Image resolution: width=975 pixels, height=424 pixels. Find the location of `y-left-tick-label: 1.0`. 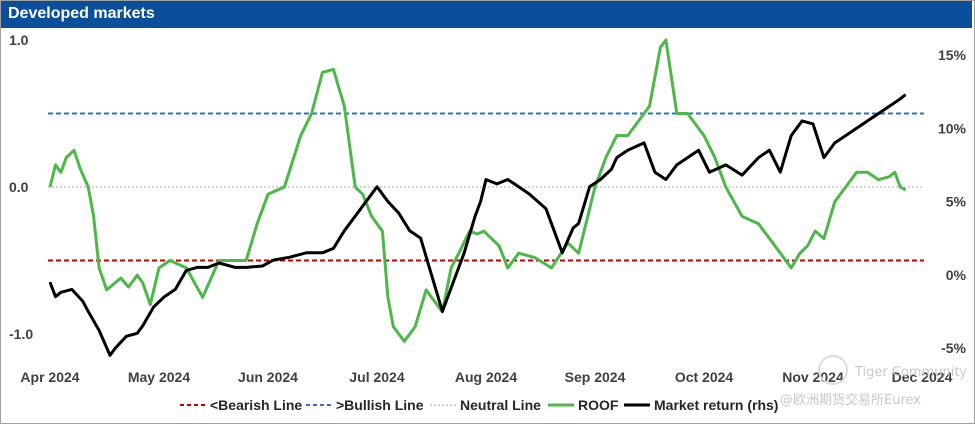

y-left-tick-label: 1.0 is located at coordinates (19, 40).